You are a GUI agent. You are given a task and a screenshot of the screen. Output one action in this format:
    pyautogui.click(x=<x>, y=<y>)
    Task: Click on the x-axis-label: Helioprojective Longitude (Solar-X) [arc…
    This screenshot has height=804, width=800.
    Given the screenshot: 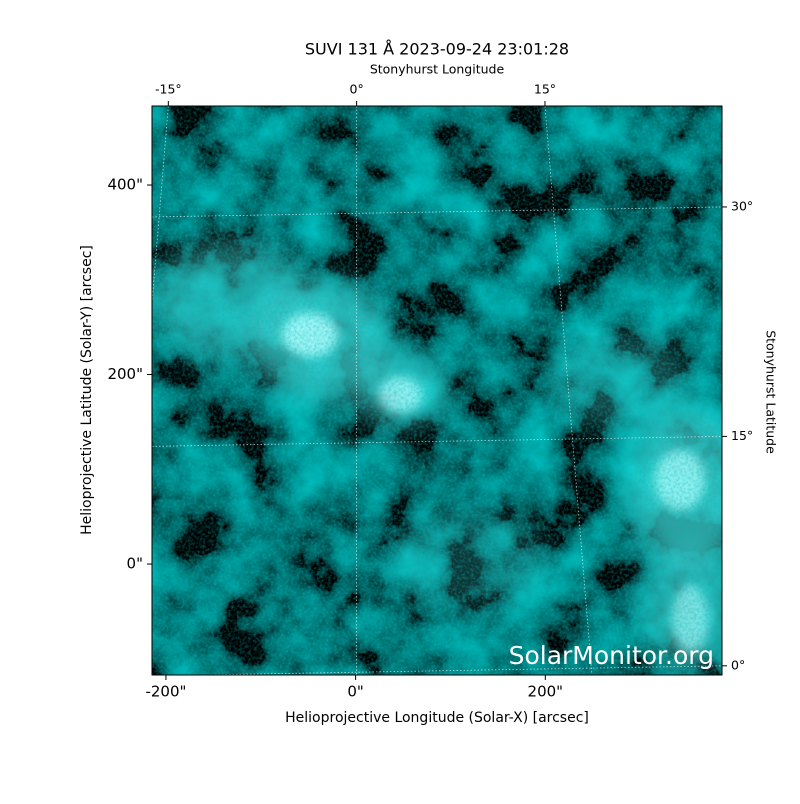 What is the action you would take?
    pyautogui.click(x=437, y=718)
    